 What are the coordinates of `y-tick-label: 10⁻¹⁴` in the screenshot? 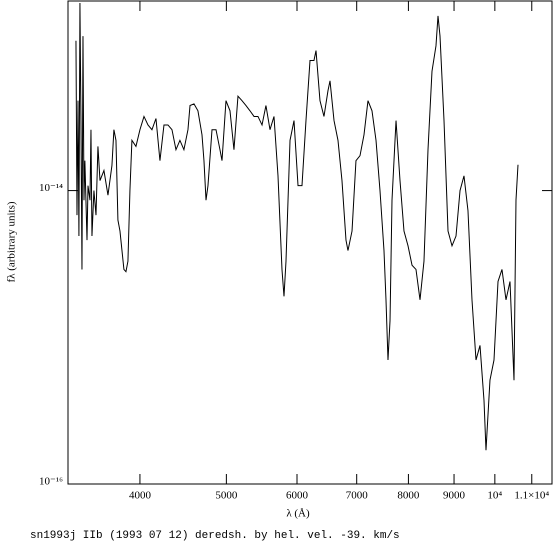 It's located at (51, 188).